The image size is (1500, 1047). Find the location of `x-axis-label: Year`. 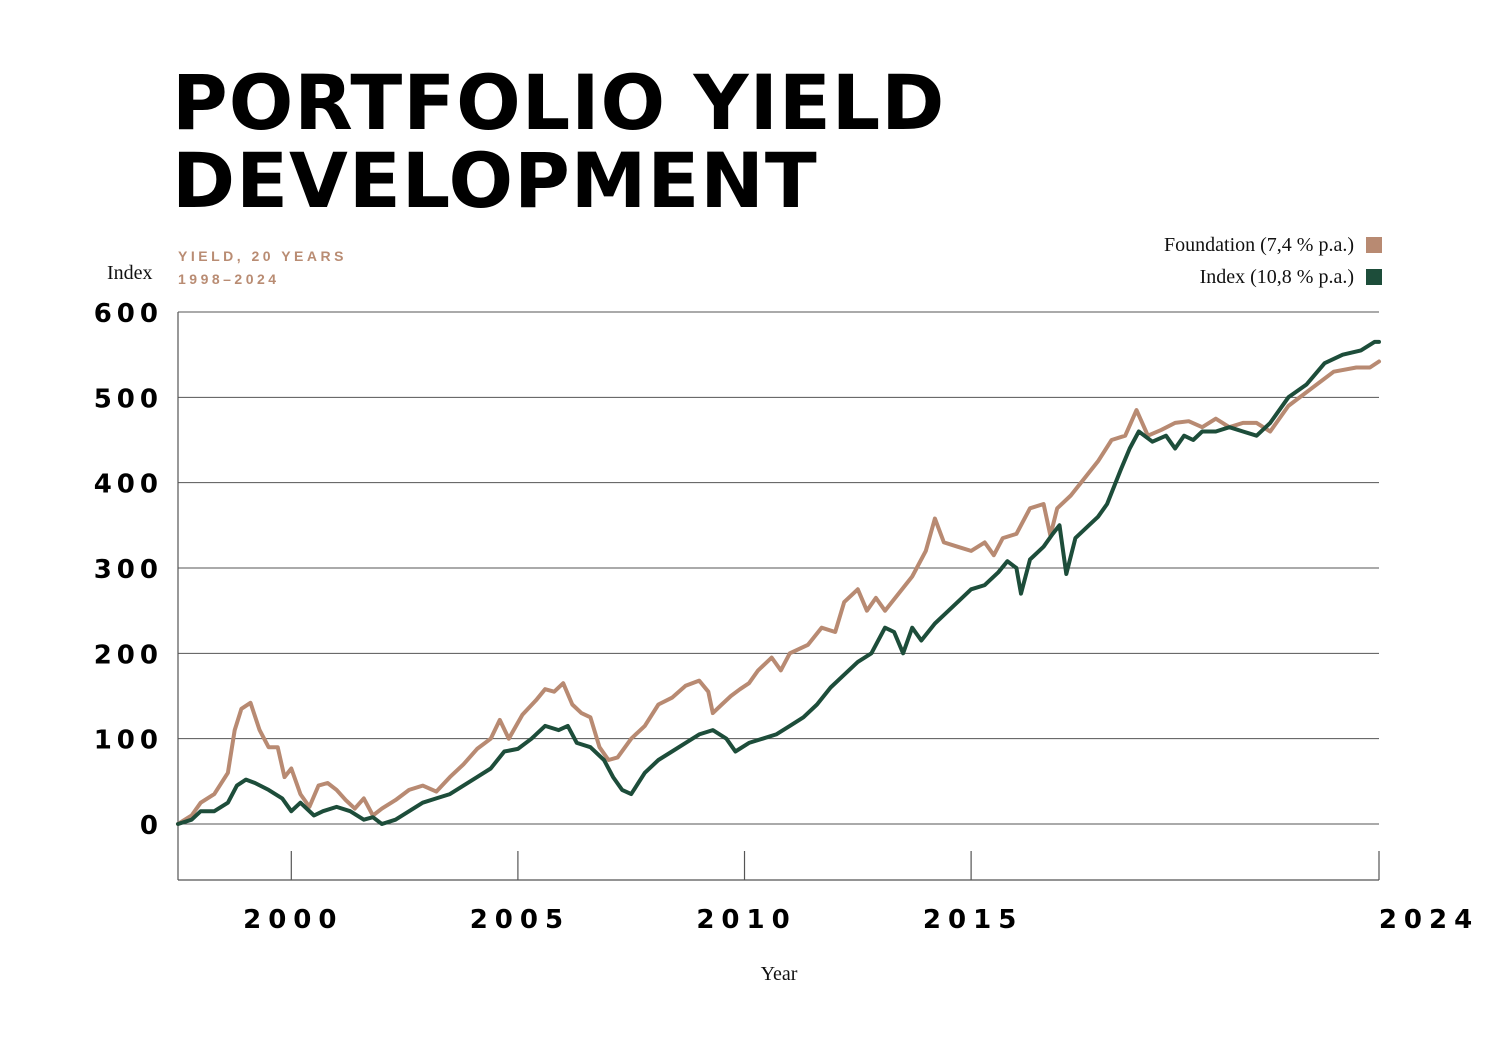

x-axis-label: Year is located at coordinates (779, 974).